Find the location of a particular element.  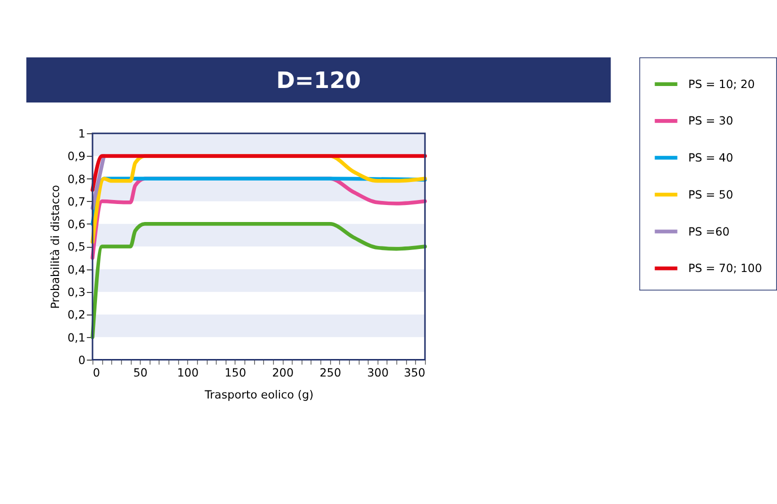

y-tick-label: 0,4 is located at coordinates (76, 269).